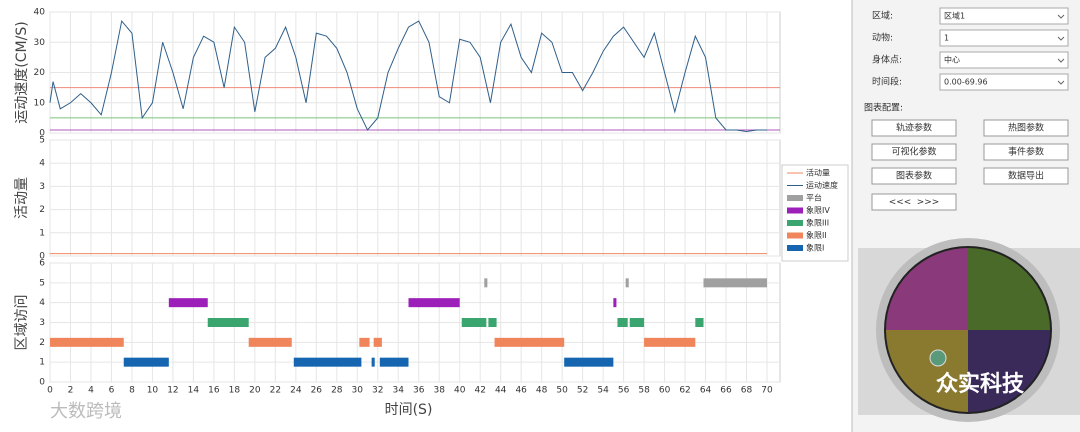 This screenshot has height=432, width=1080. Describe the element at coordinates (887, 82) in the screenshot. I see `field-label: 时间段:` at that location.